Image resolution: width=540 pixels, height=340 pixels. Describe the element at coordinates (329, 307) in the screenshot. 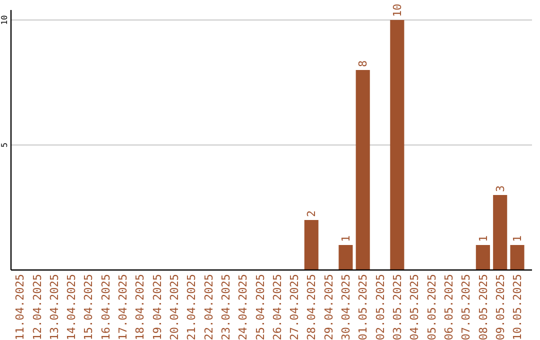

I see `x-tick-label: 29.04.2025` at that location.